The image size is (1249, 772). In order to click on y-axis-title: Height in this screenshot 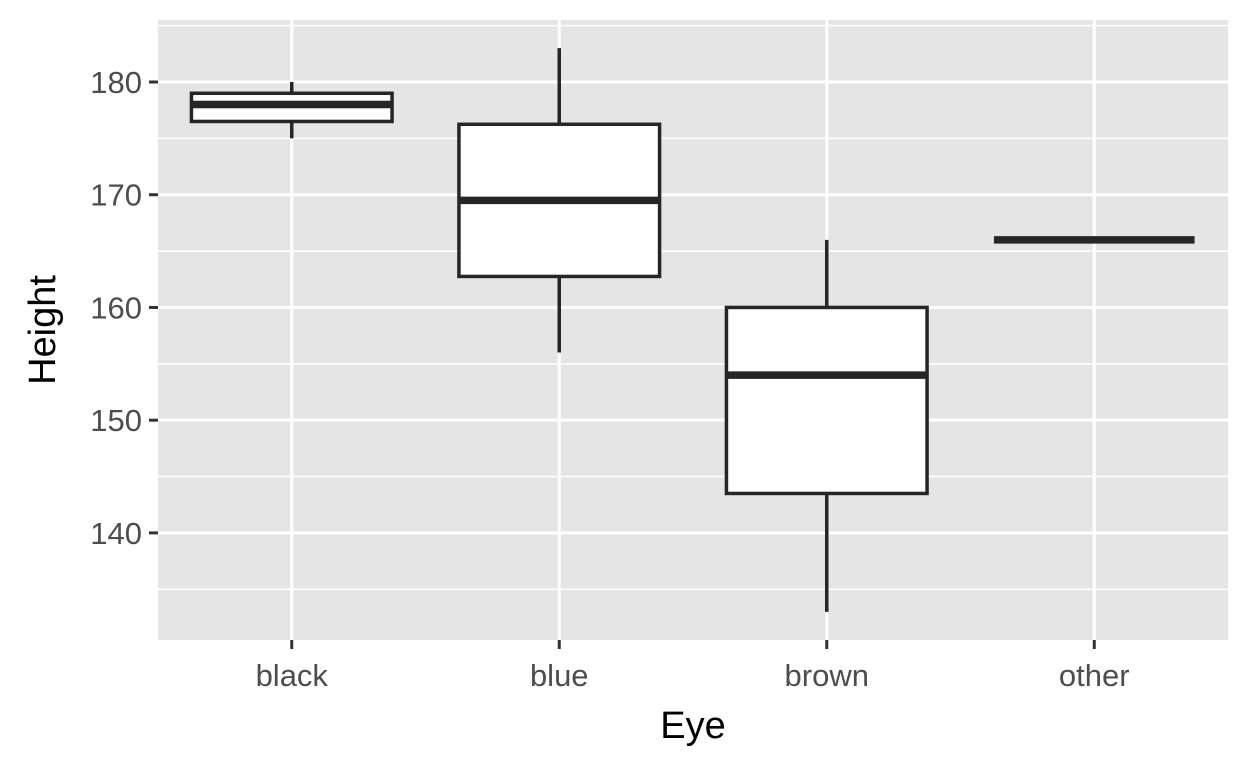, I will do `click(43, 330)`.